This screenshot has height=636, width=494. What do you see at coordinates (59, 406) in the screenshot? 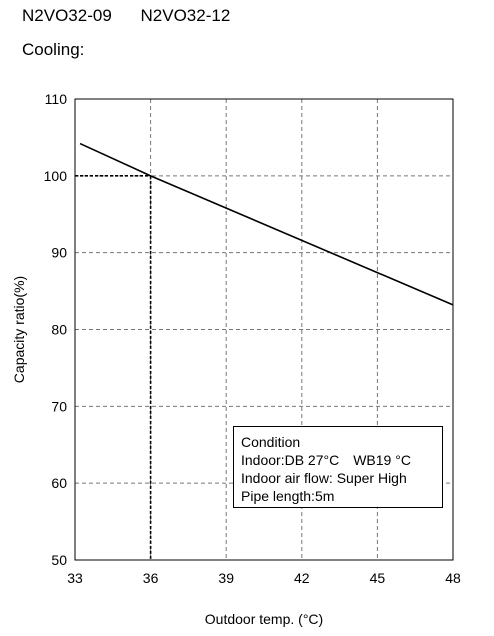
I see `y-tick-label: 70` at bounding box center [59, 406].